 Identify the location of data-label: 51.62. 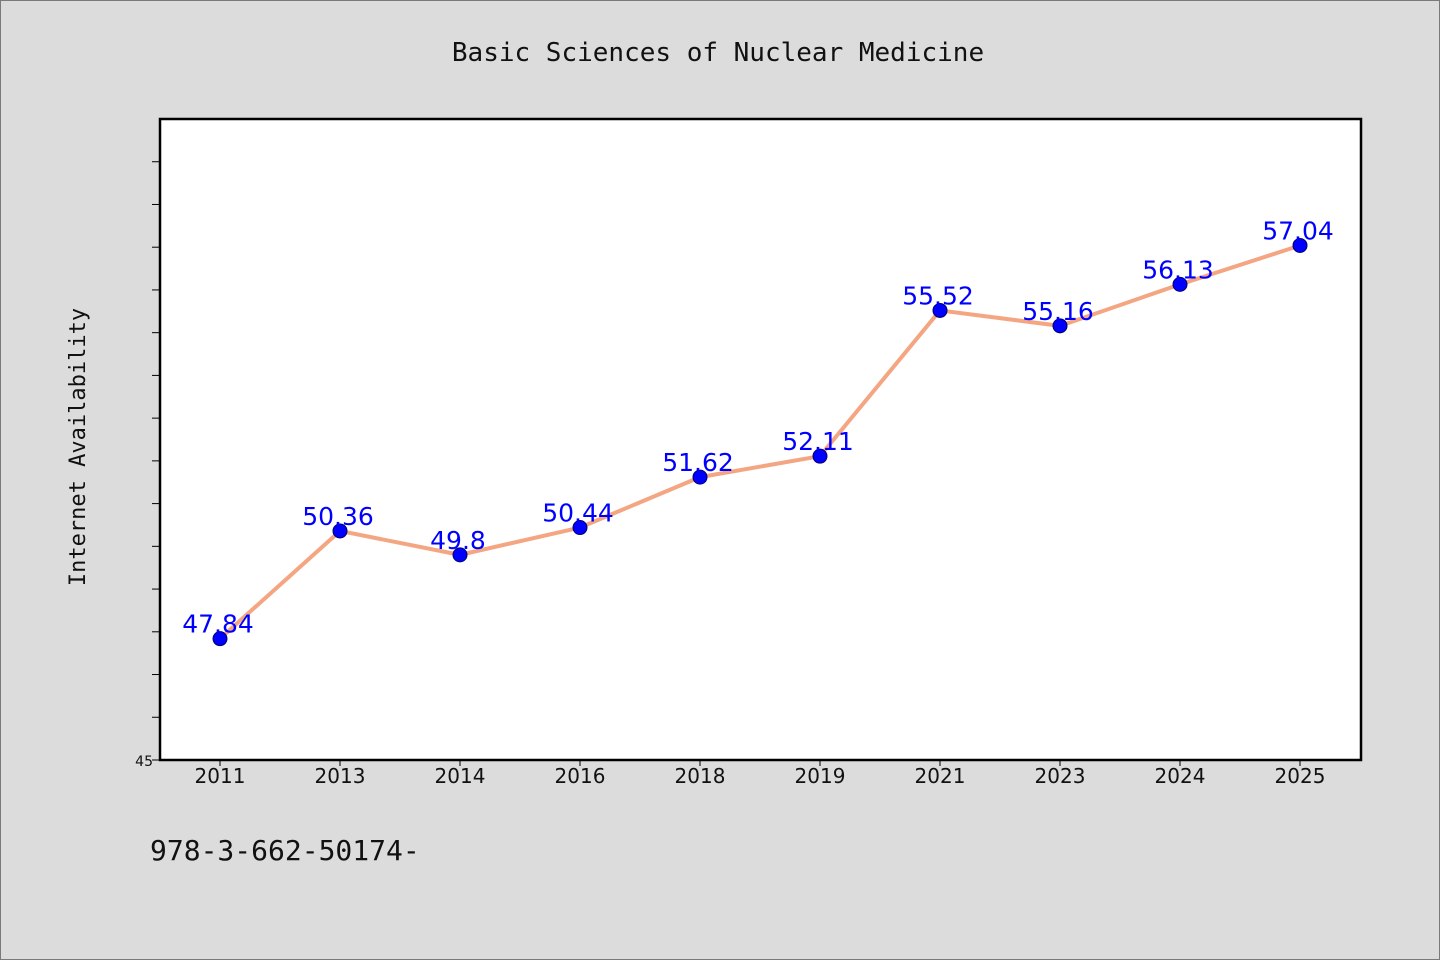
(698, 462).